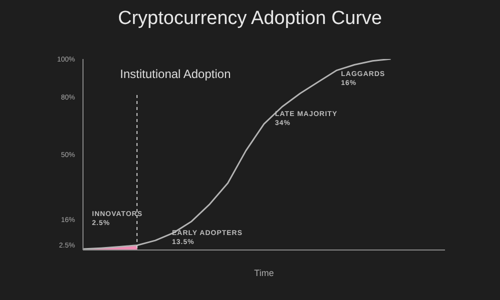 This screenshot has height=300, width=500. What do you see at coordinates (175, 74) in the screenshot?
I see `annotation: Institutional Adoption` at bounding box center [175, 74].